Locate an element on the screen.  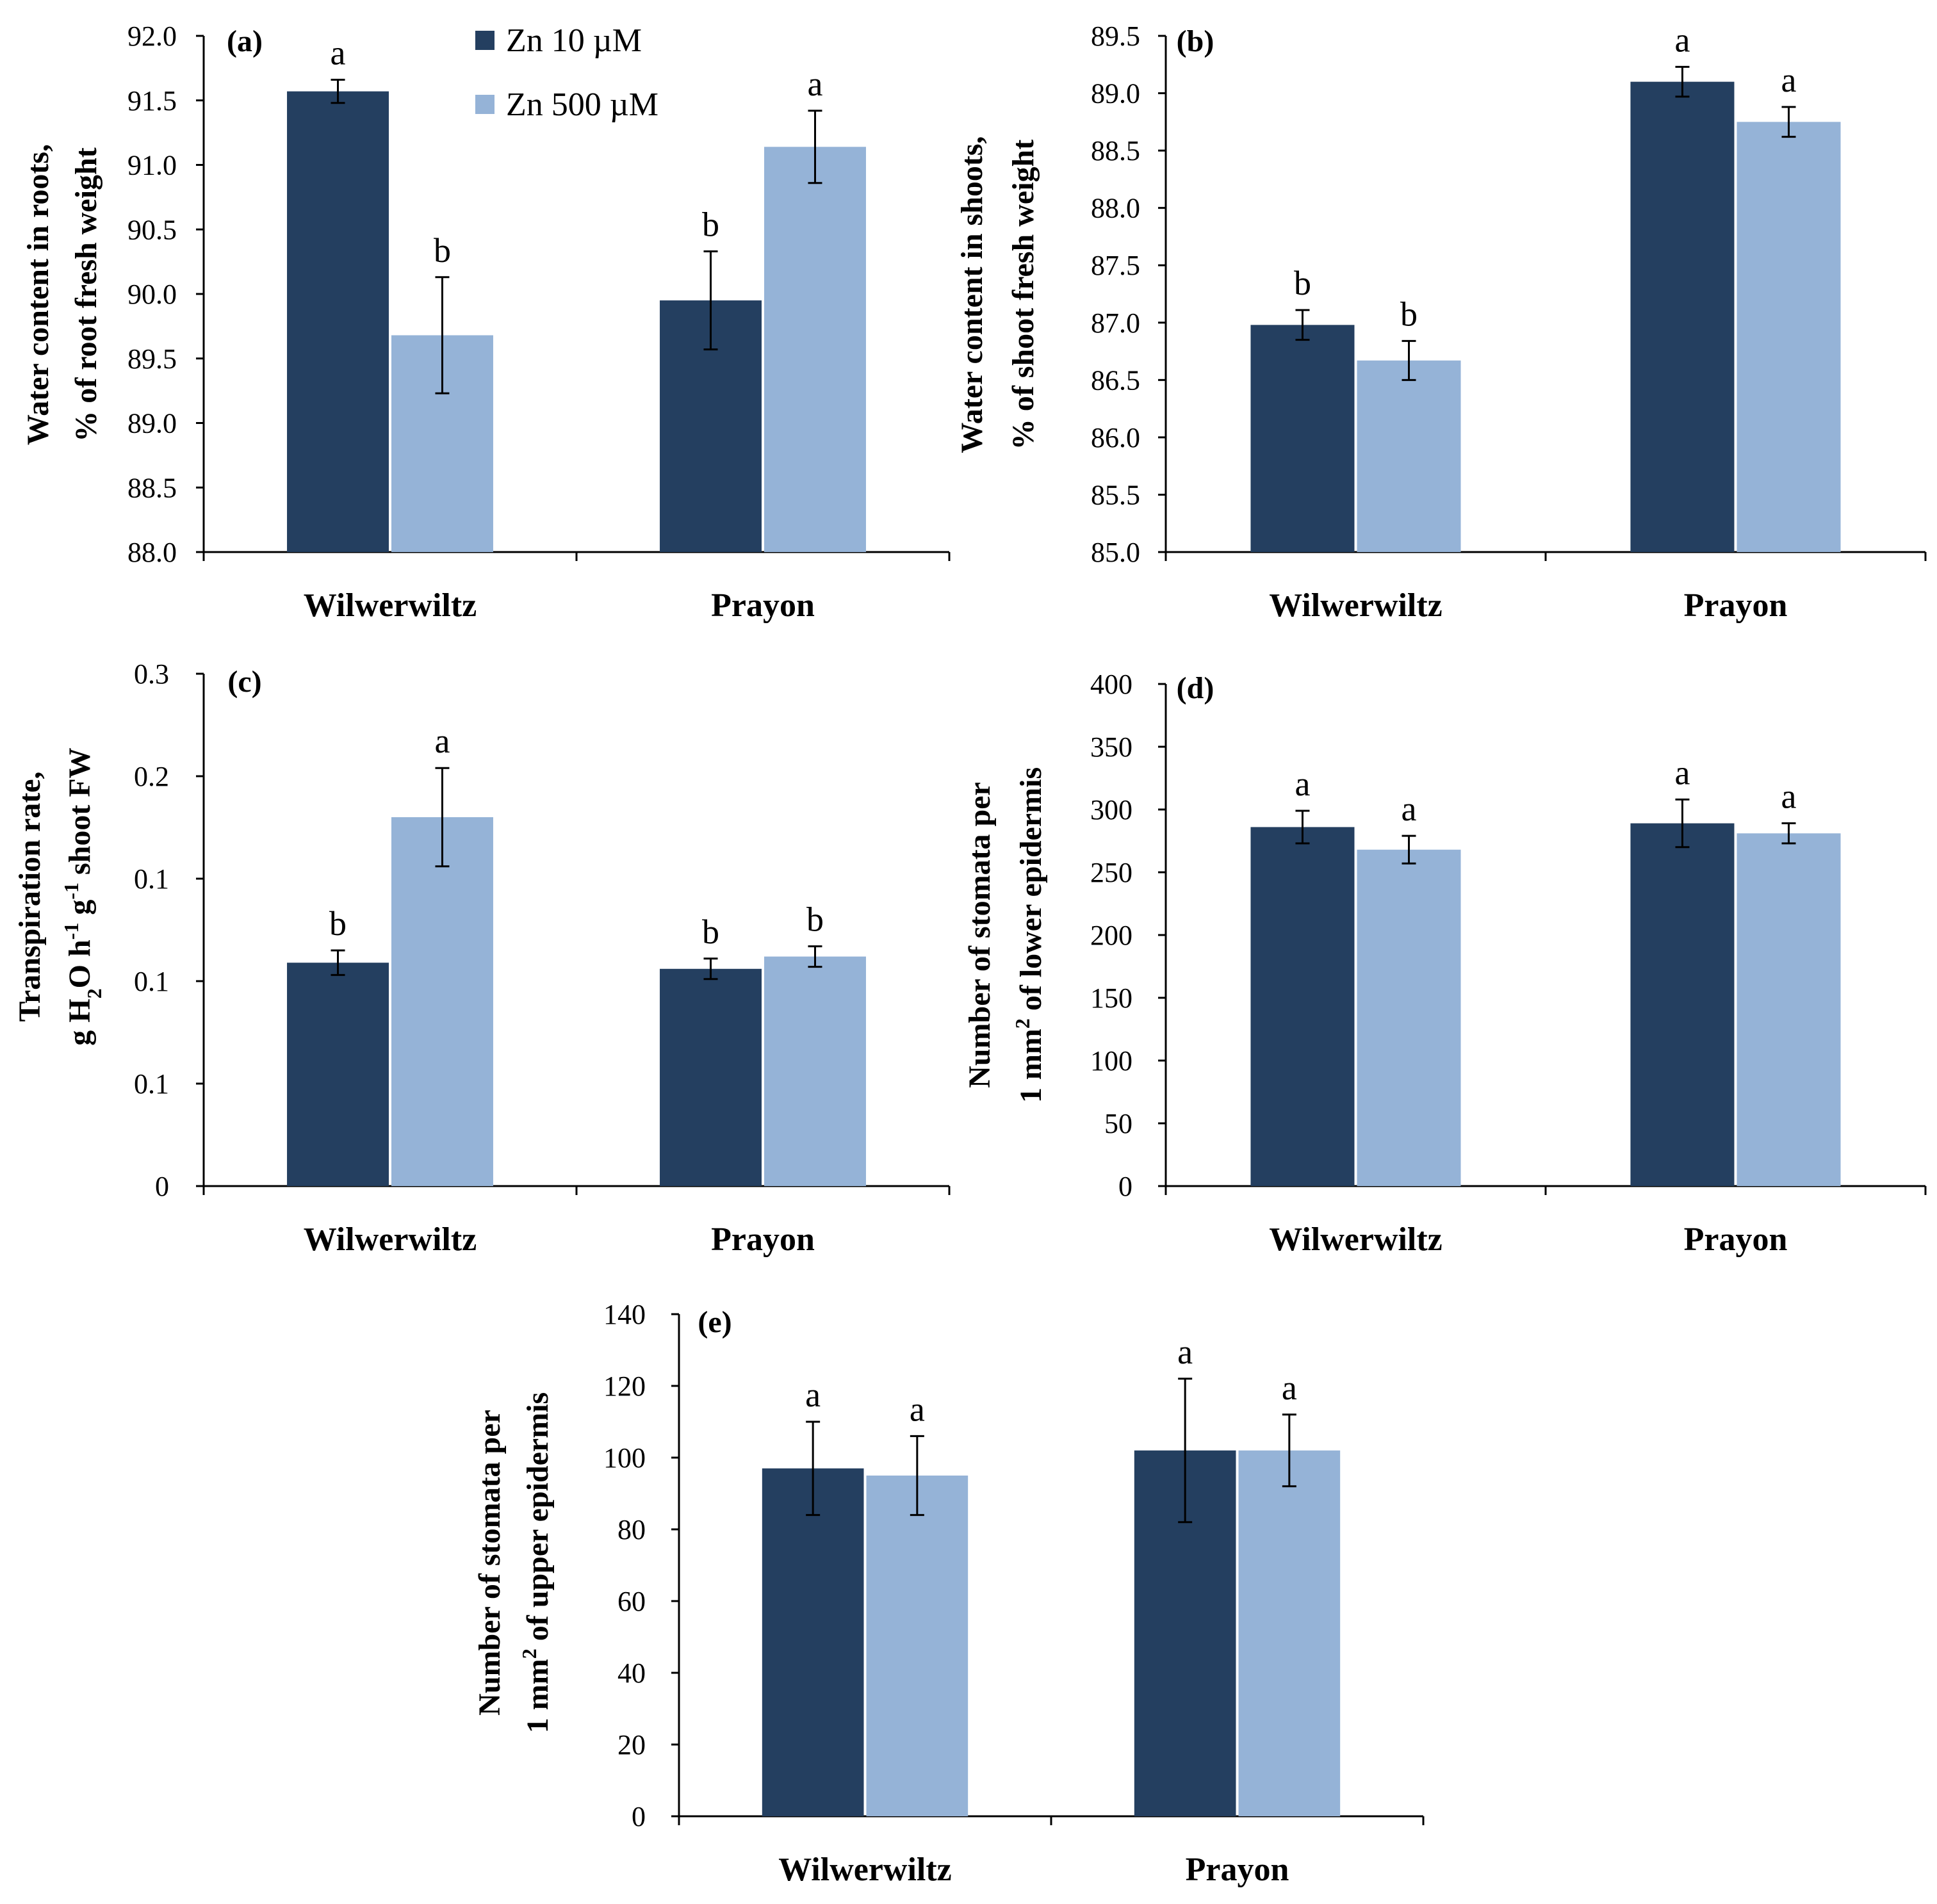
y-tick-label: 400 is located at coordinates (1111, 684).